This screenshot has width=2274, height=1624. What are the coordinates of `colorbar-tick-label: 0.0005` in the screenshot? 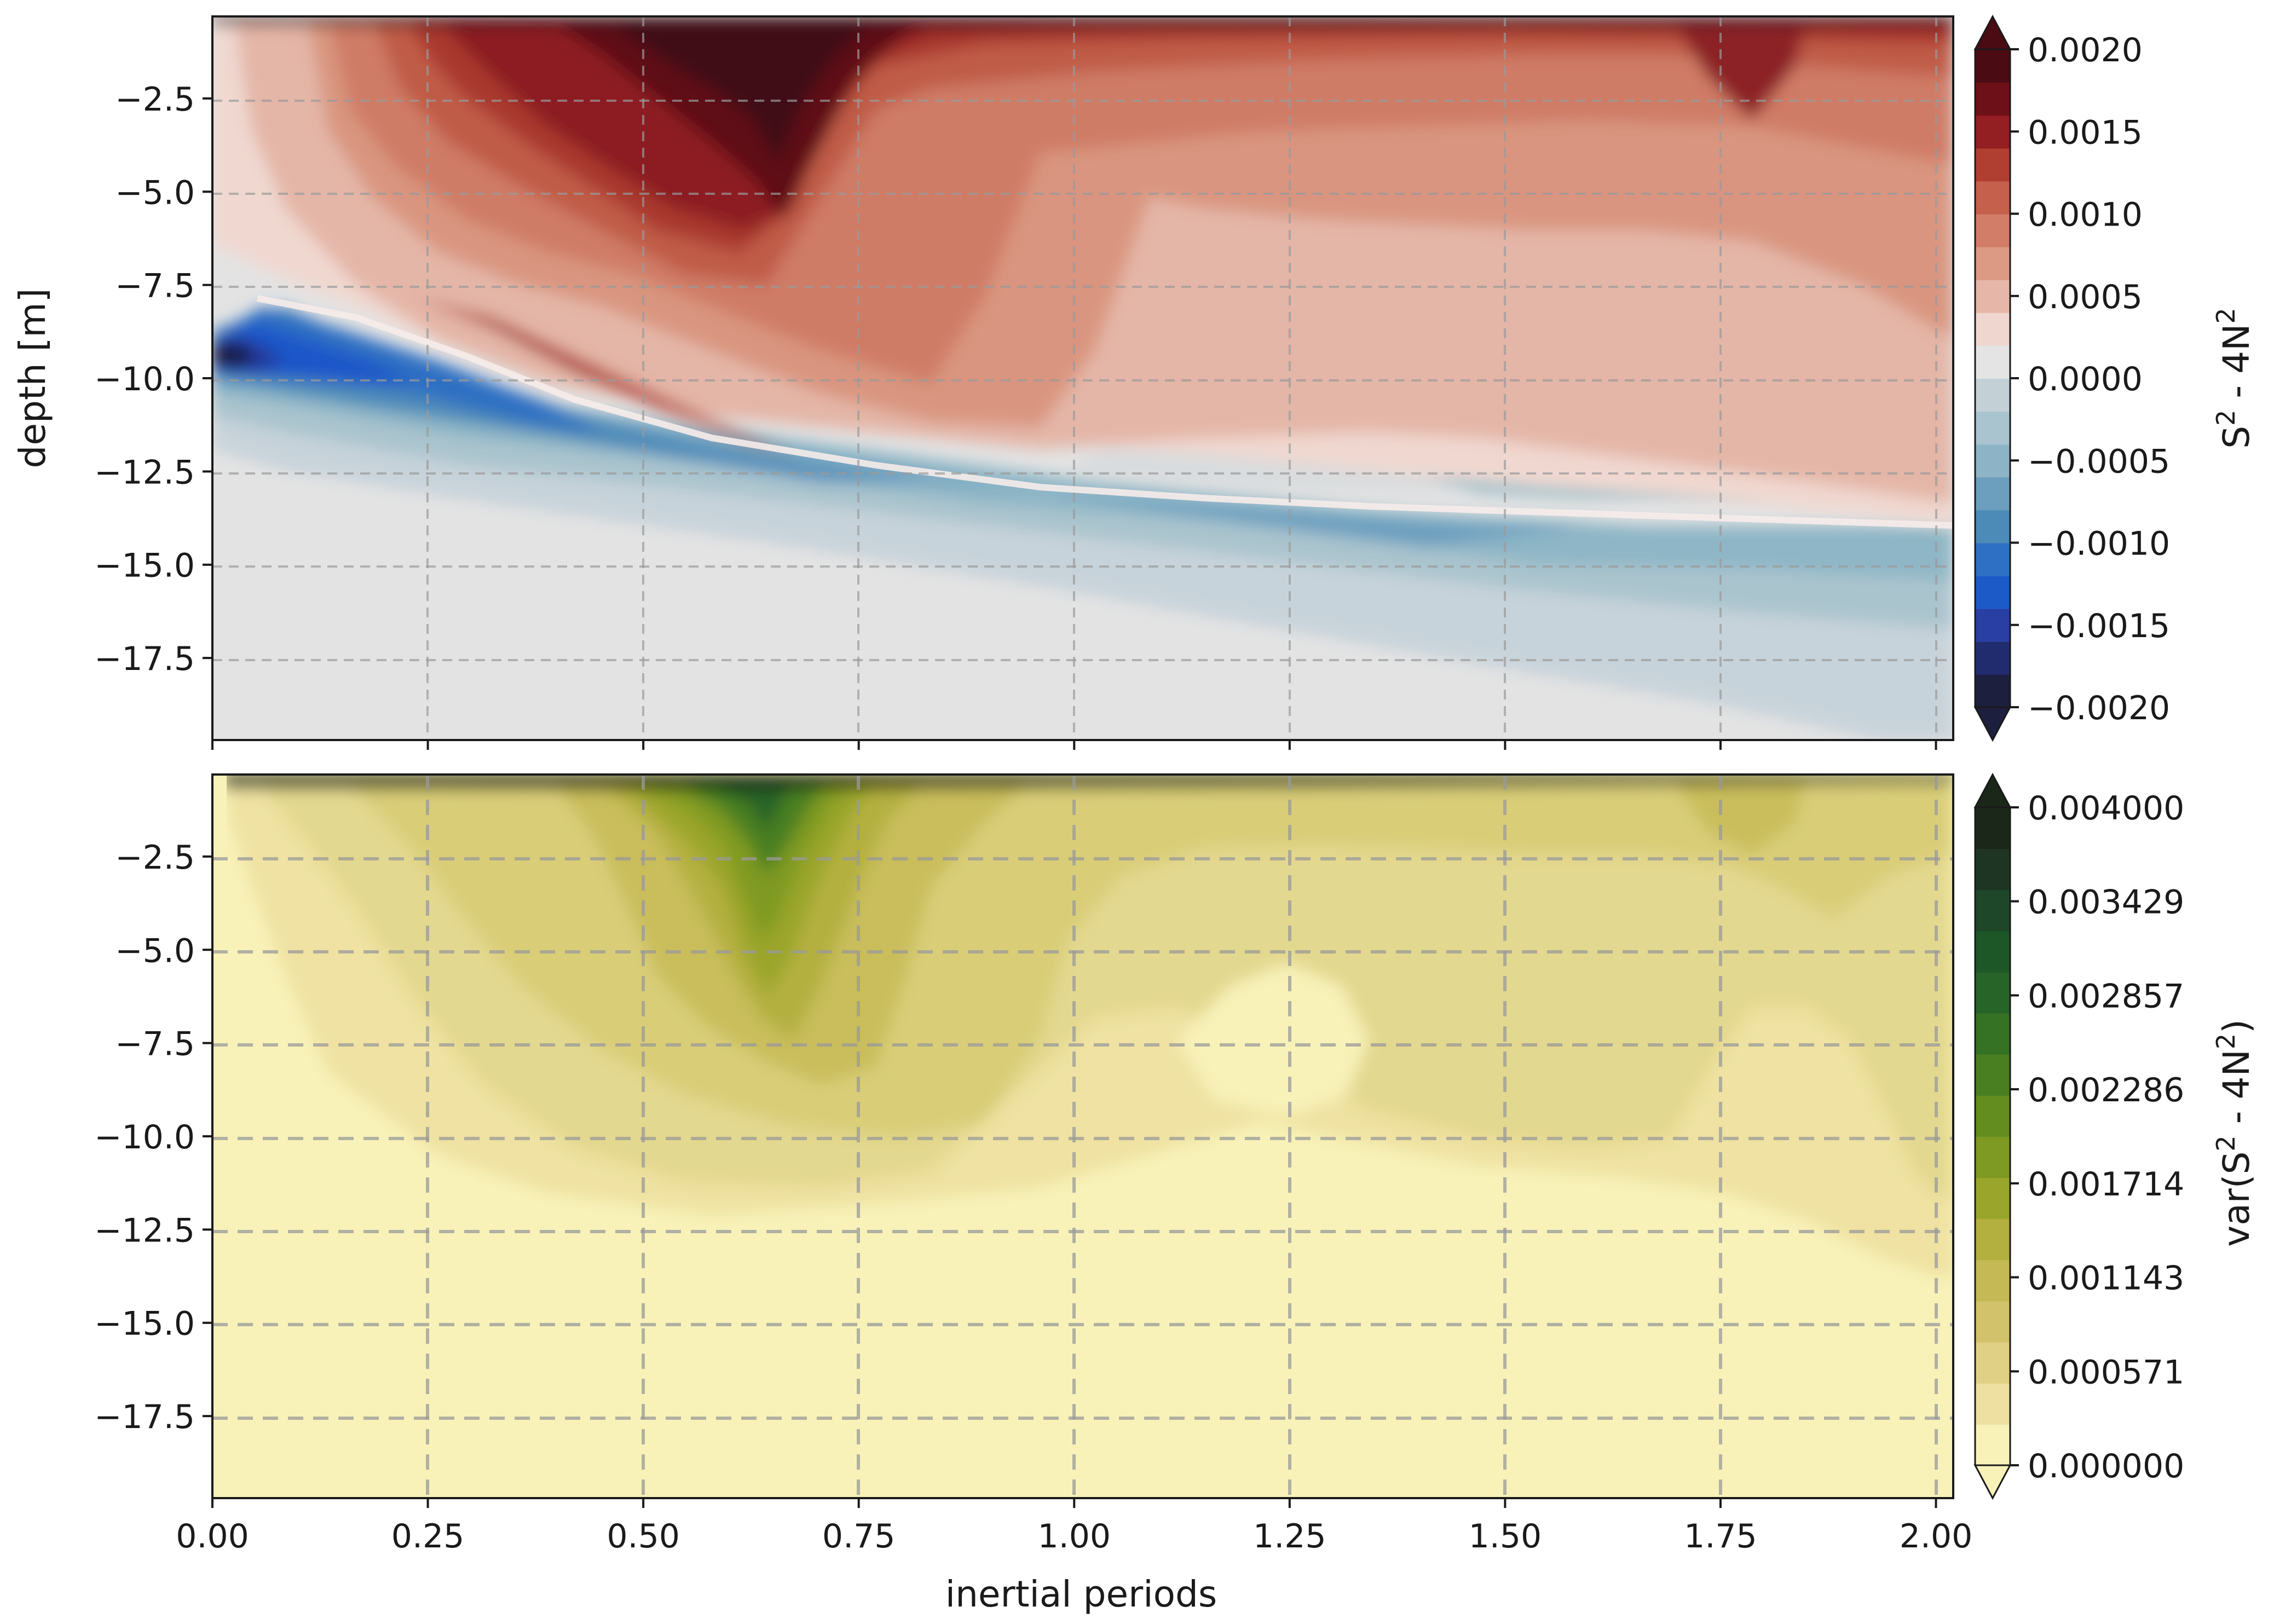 It's located at (2086, 297).